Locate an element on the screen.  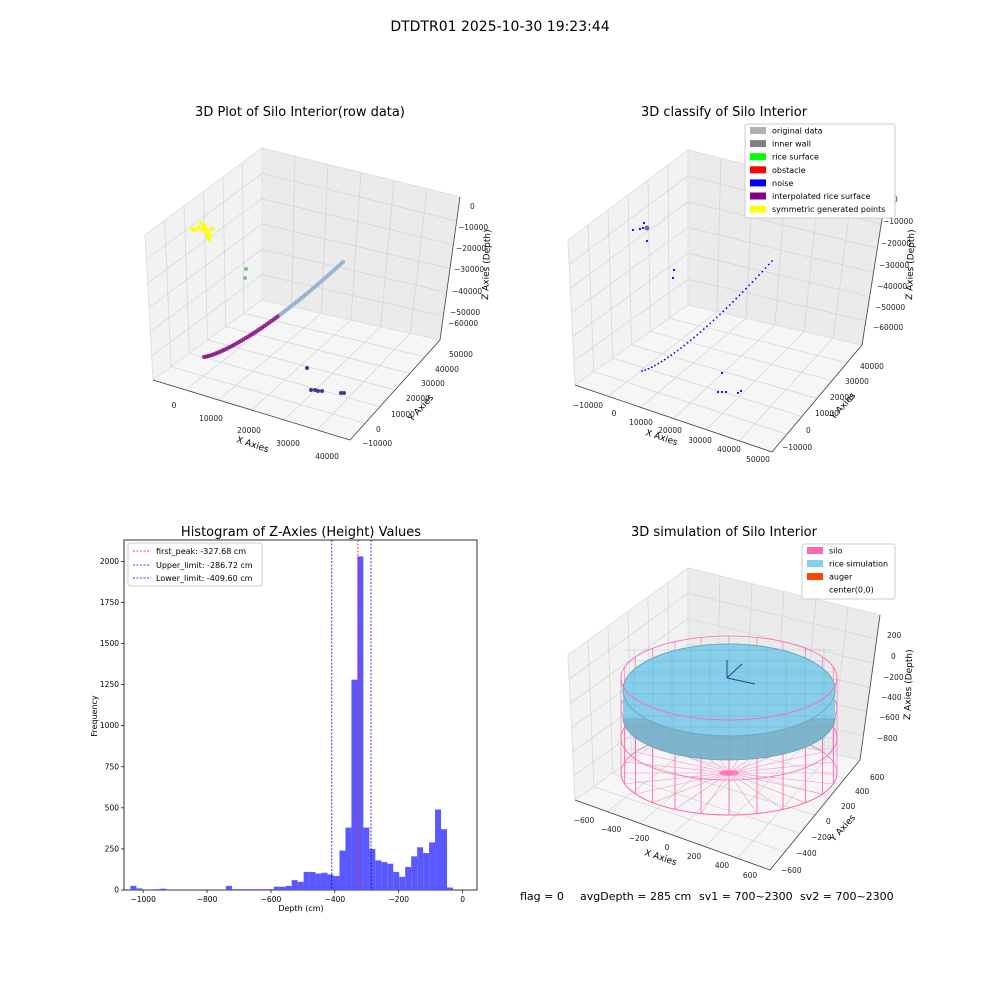
legend-label: auger is located at coordinates (841, 577).